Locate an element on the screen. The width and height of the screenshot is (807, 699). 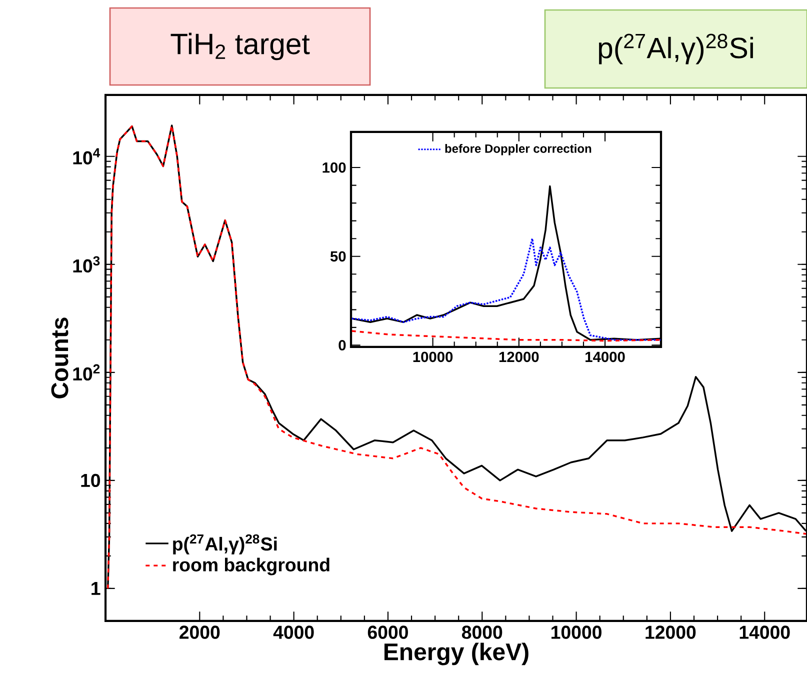
y-axis-title: Counts is located at coordinates (59, 358).